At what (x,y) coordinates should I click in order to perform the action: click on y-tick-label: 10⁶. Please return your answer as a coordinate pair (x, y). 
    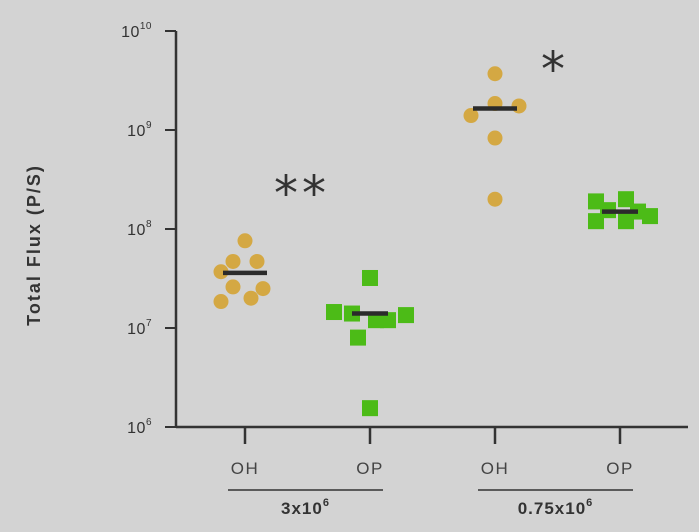
    Looking at the image, I should click on (139, 427).